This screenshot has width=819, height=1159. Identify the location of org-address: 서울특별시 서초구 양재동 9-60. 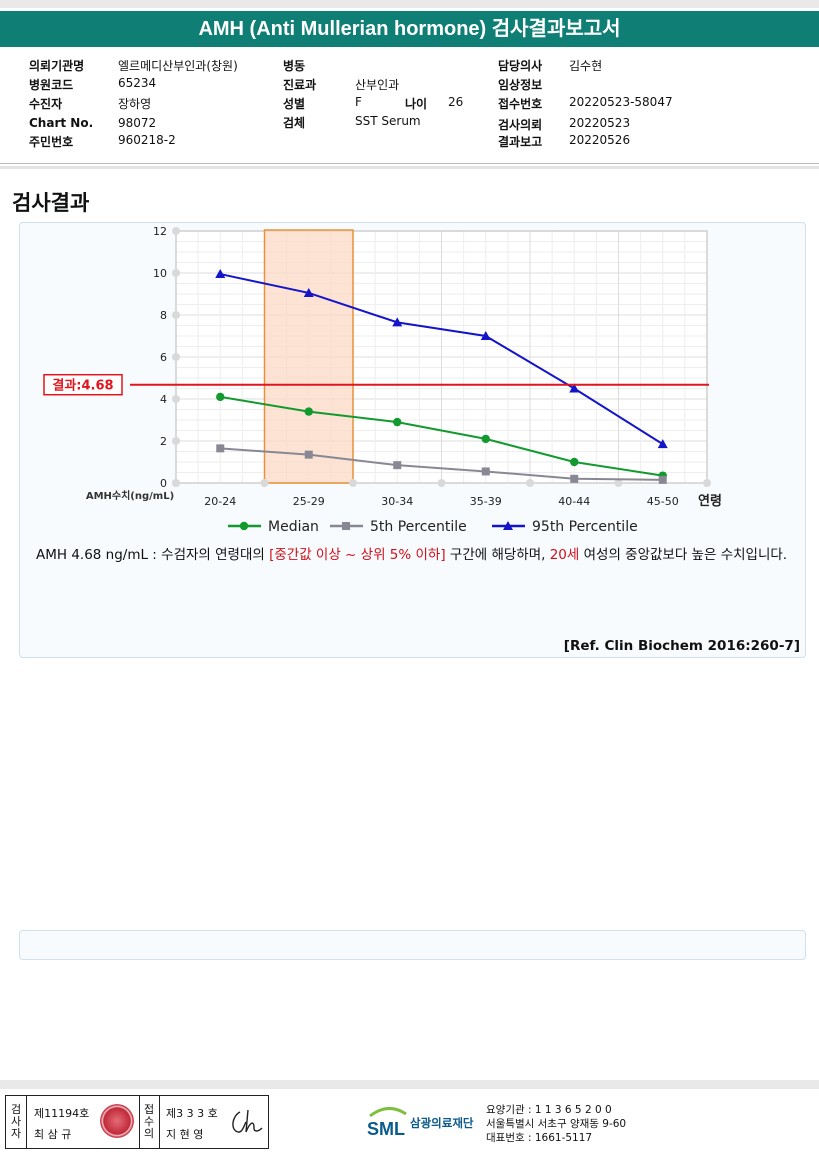
(556, 1124).